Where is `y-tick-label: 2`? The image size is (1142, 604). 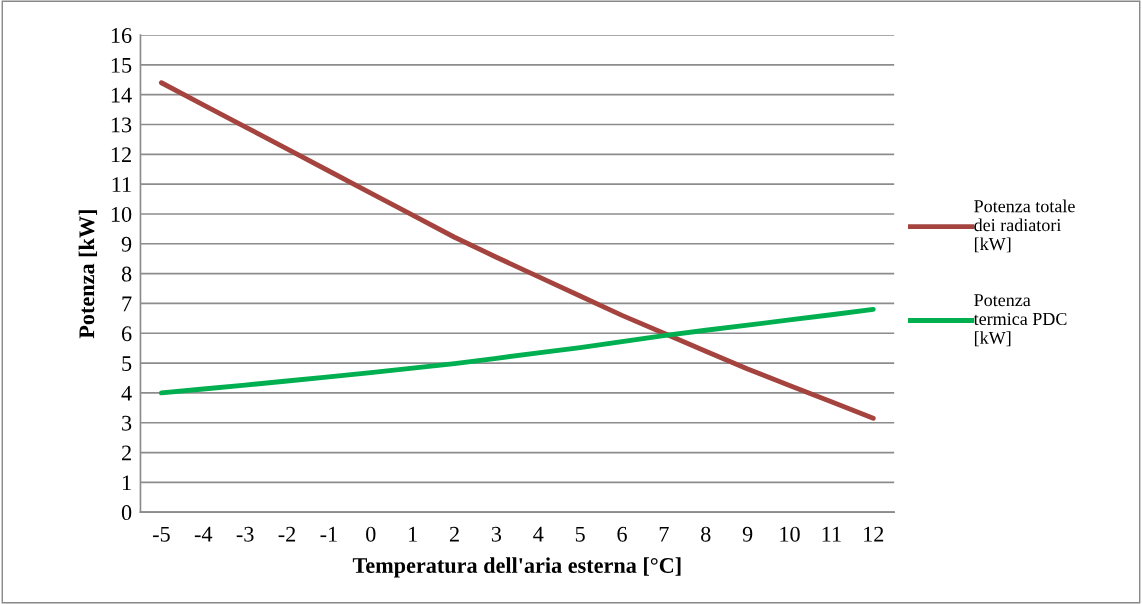 y-tick-label: 2 is located at coordinates (126, 453).